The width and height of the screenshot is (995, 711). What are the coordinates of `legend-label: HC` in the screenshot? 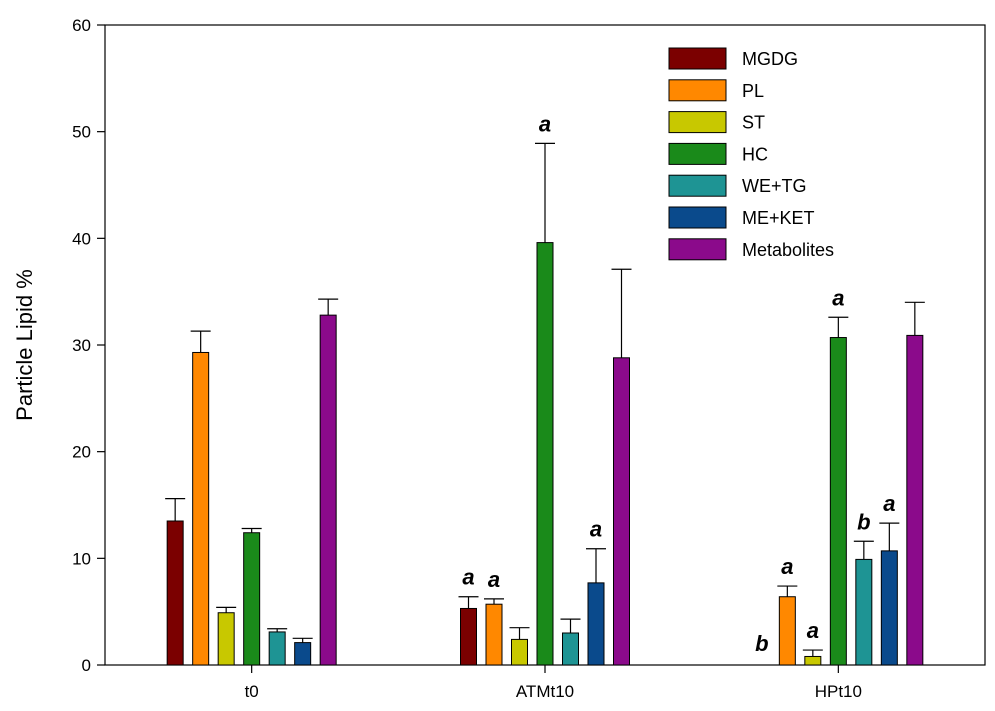 It's located at (755, 154).